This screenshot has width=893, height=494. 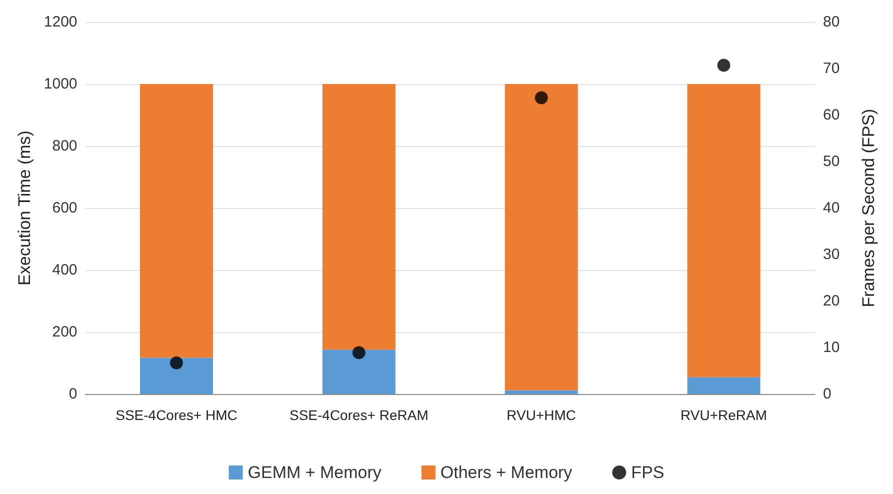 What do you see at coordinates (647, 472) in the screenshot?
I see `legend-label: FPS` at bounding box center [647, 472].